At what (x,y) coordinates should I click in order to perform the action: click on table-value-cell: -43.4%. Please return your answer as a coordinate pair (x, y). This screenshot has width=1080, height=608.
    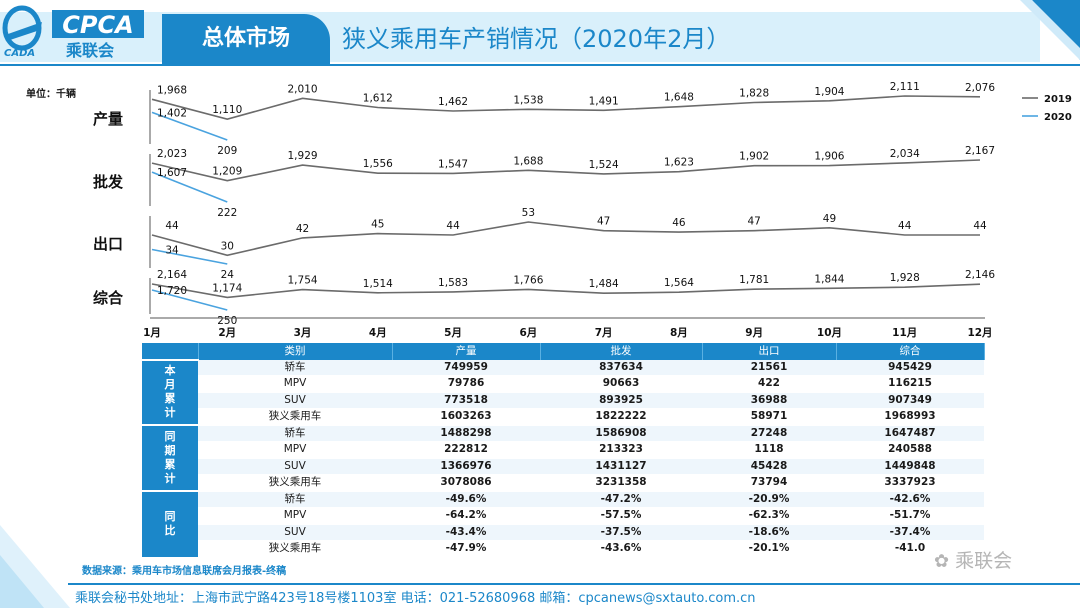
    Looking at the image, I should click on (466, 532).